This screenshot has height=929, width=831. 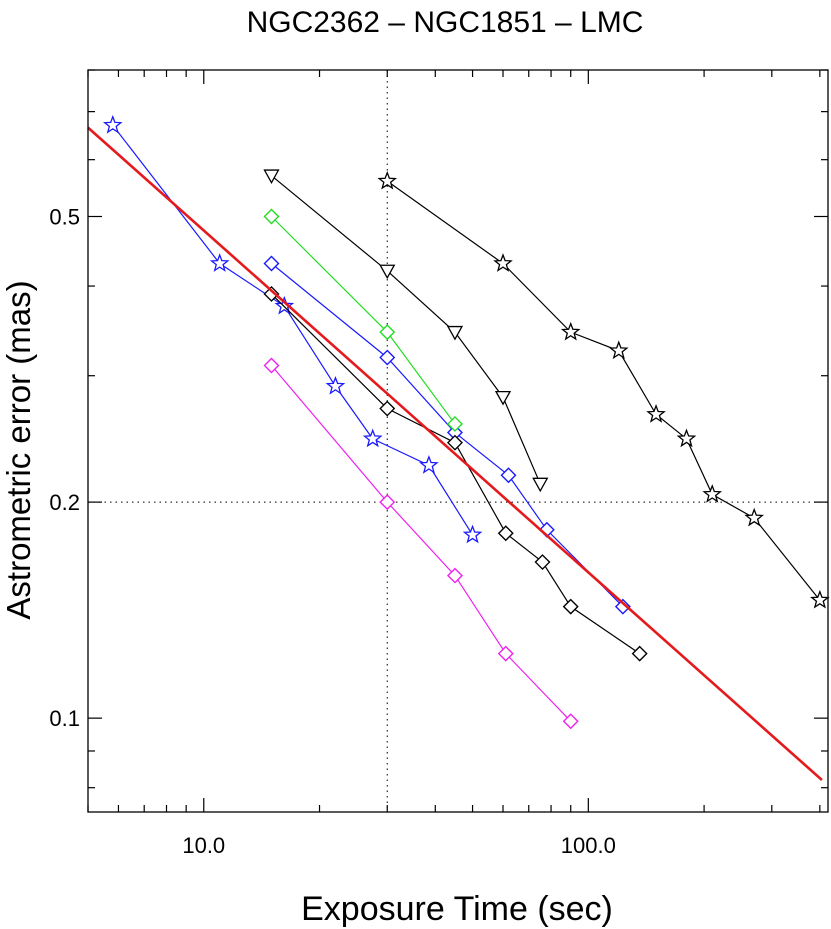 What do you see at coordinates (18, 449) in the screenshot?
I see `y-axis-label: Astrometric error (mas)` at bounding box center [18, 449].